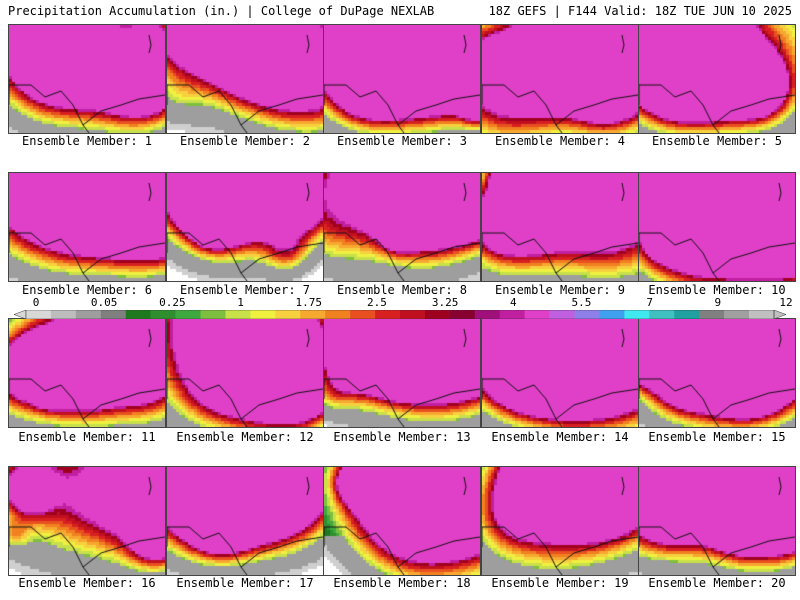 Image resolution: width=800 pixels, height=600 pixels. What do you see at coordinates (560, 583) in the screenshot?
I see `ensemble-member-label: Ensemble Member: 19` at bounding box center [560, 583].